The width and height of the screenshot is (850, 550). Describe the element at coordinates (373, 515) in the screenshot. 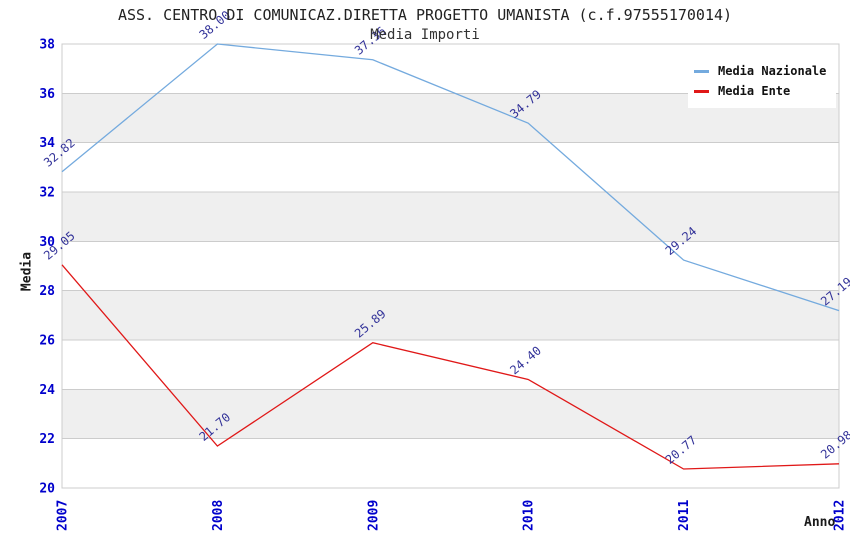

I see `x-tick-label: 2009` at that location.